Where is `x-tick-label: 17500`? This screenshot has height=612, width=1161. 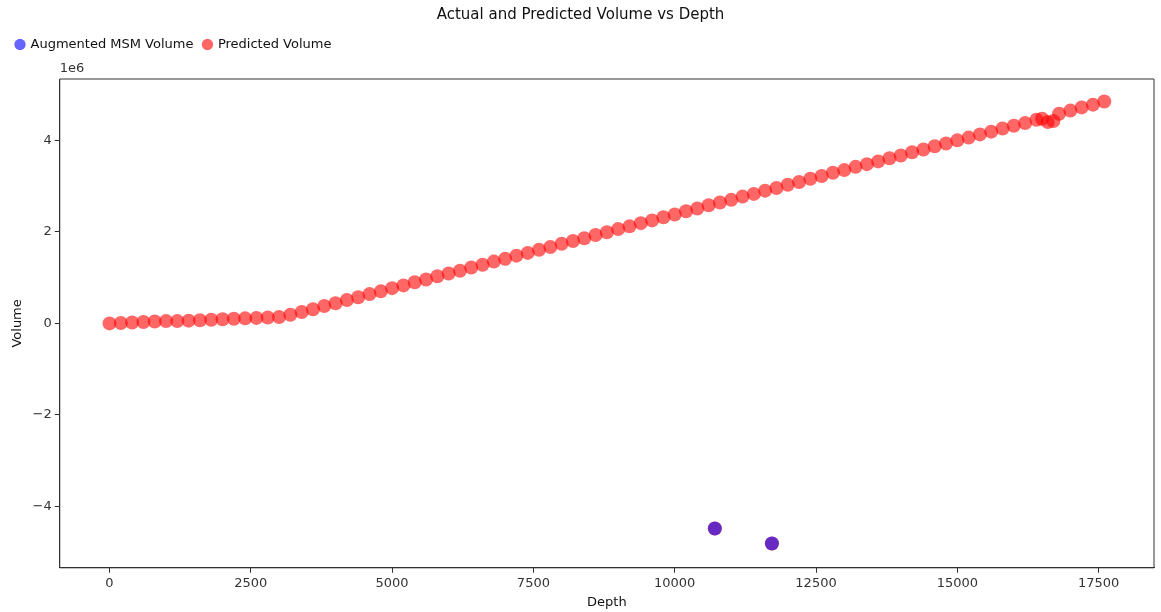
x-tick-label: 17500 is located at coordinates (1098, 582).